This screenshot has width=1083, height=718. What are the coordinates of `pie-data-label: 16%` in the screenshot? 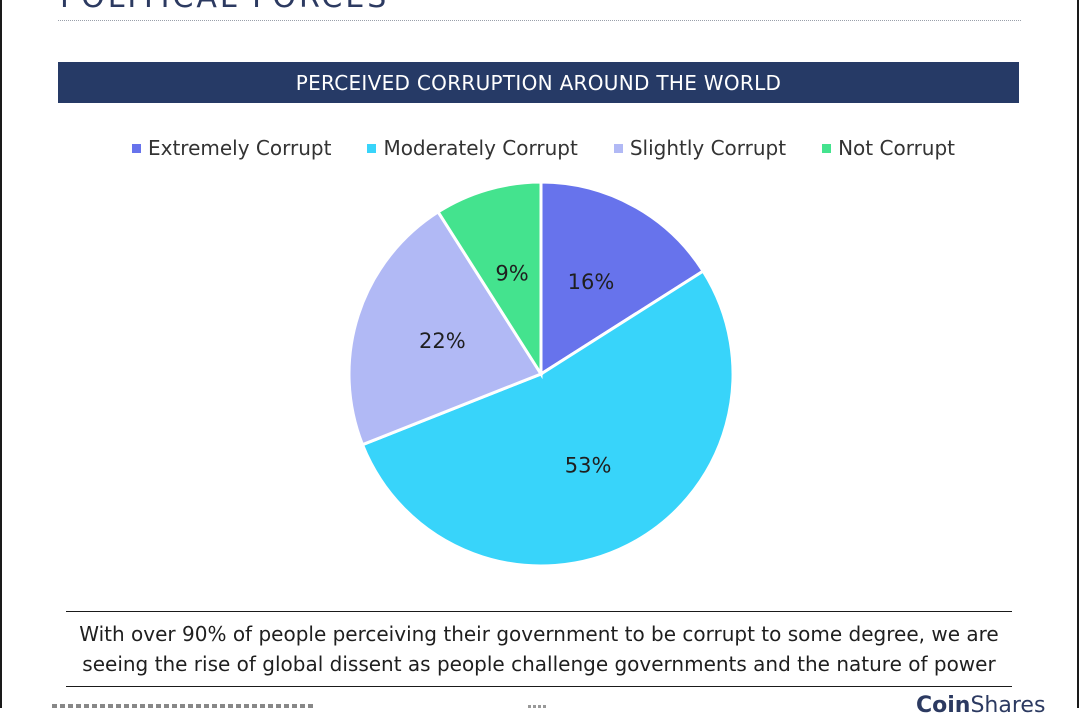 It's located at (591, 282).